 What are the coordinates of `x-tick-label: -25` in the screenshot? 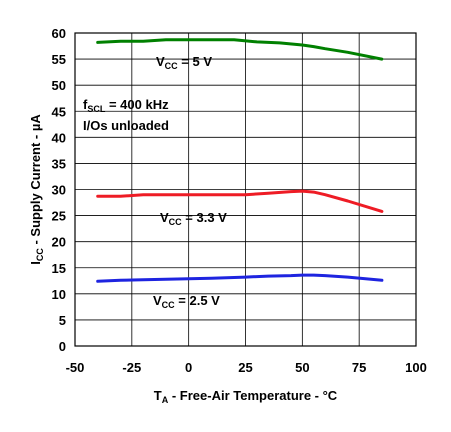 It's located at (131, 367).